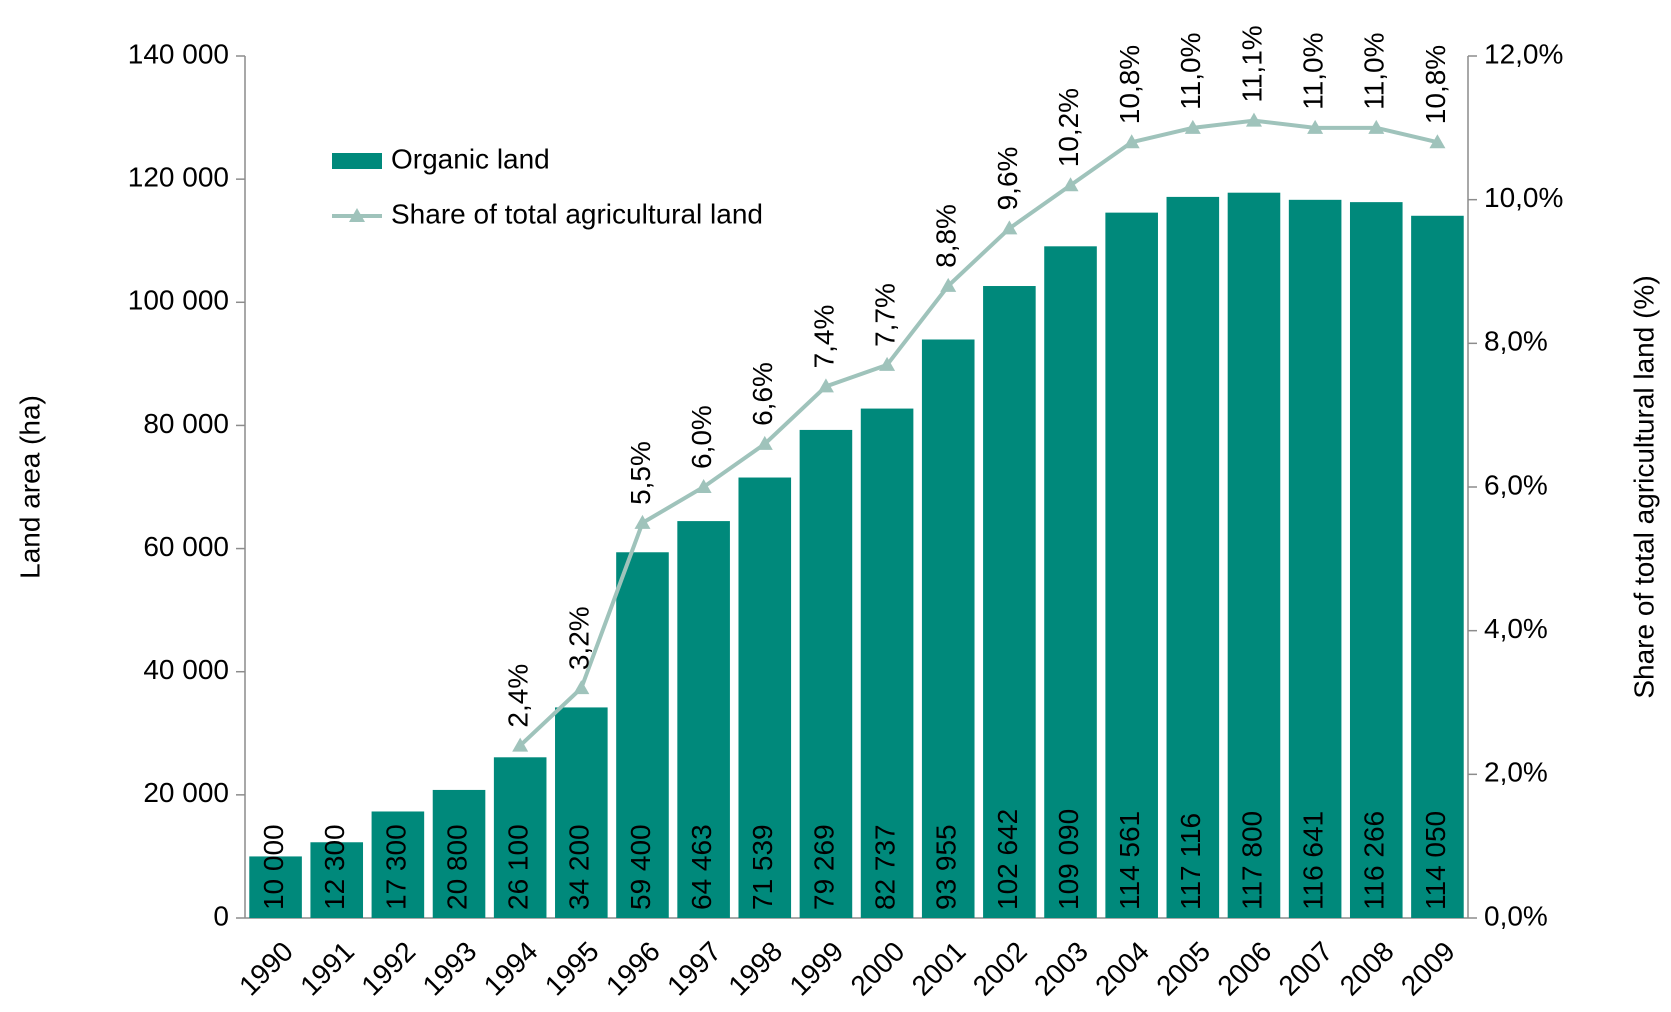  What do you see at coordinates (1516, 772) in the screenshot?
I see `y2-tick-label: 2,0%` at bounding box center [1516, 772].